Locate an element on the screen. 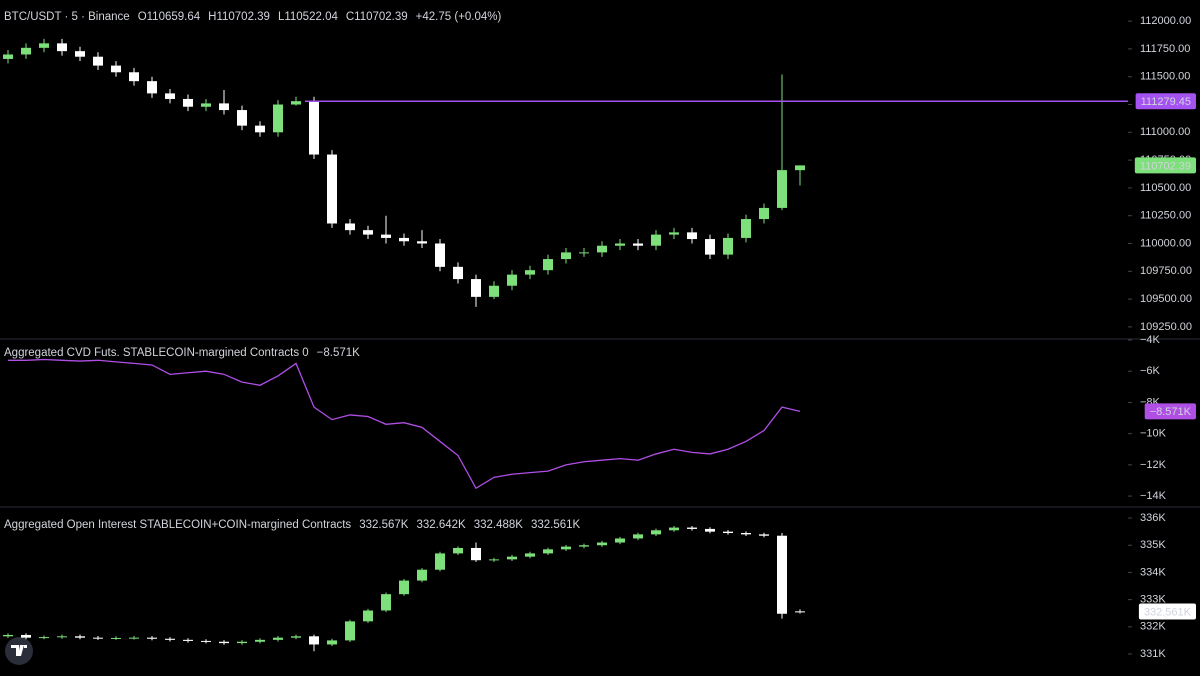 Image resolution: width=1200 pixels, height=676 pixels. y-tick-label: 112000.00 is located at coordinates (1165, 21).